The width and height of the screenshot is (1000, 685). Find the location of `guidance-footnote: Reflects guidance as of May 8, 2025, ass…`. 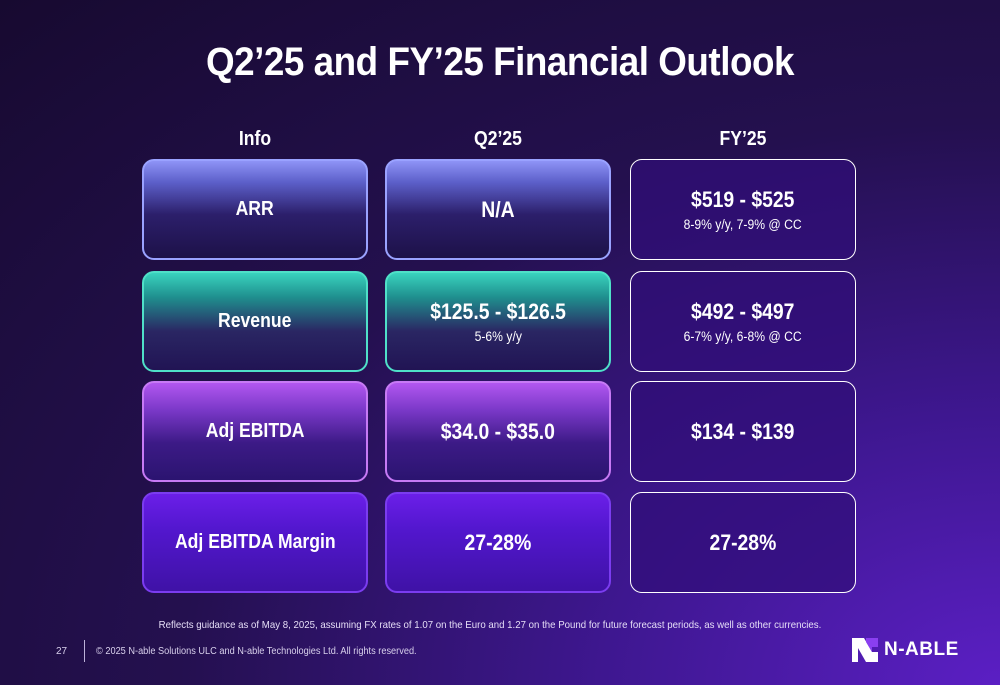

guidance-footnote: Reflects guidance as of May 8, 2025, ass… is located at coordinates (490, 625).